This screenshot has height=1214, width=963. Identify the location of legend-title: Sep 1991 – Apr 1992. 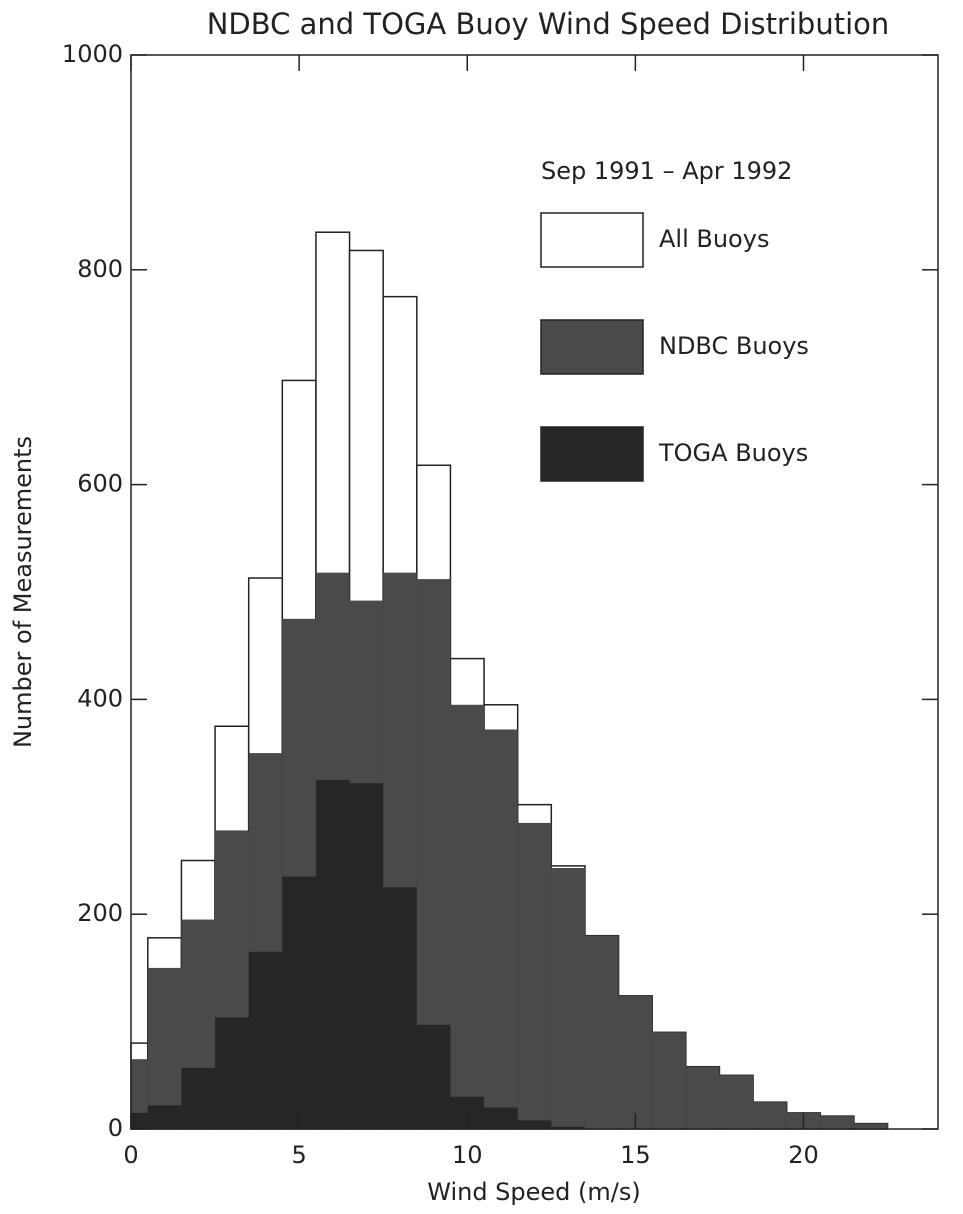
(666, 171).